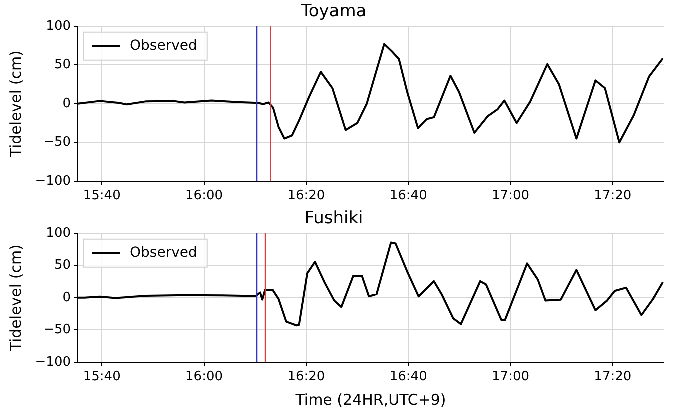 This screenshot has width=673, height=414. I want to click on chart-title: Toyama, so click(333, 12).